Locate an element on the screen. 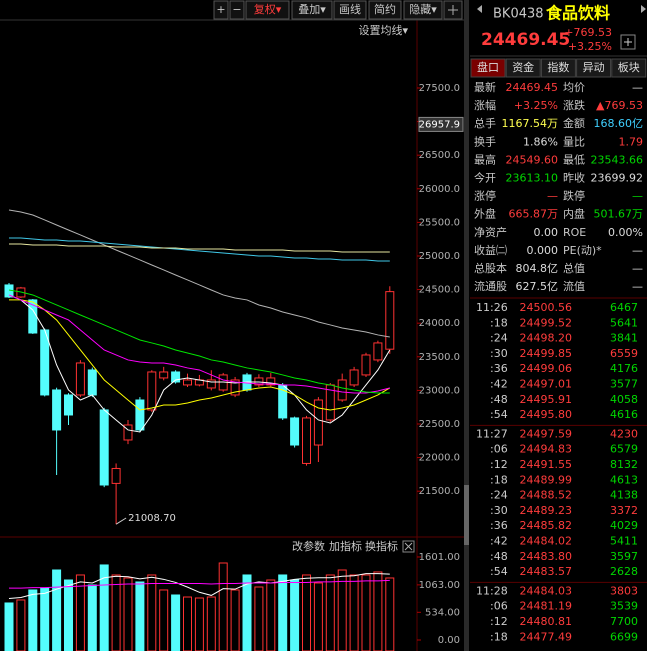  quote-value: 627.5亿 is located at coordinates (537, 286).